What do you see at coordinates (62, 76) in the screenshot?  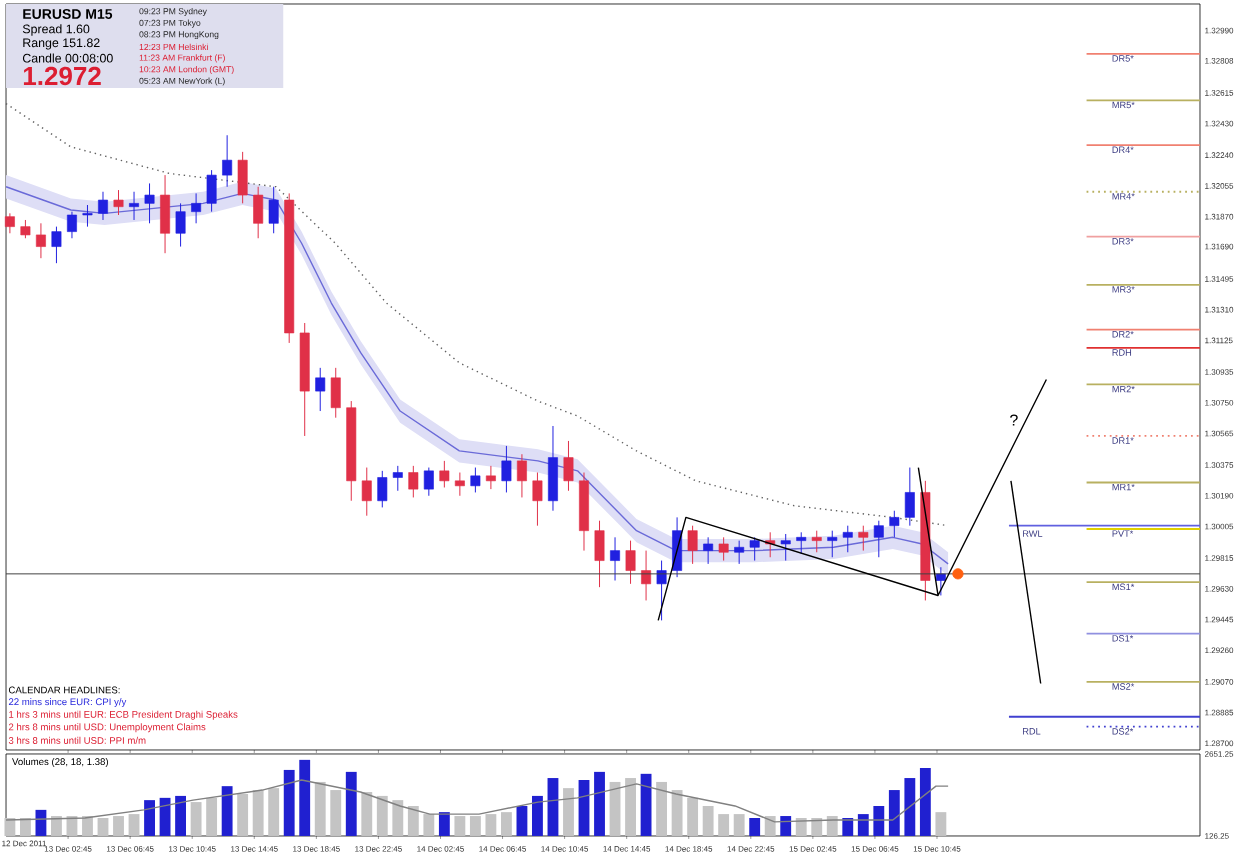 I see `annotation: 1.2972` at bounding box center [62, 76].